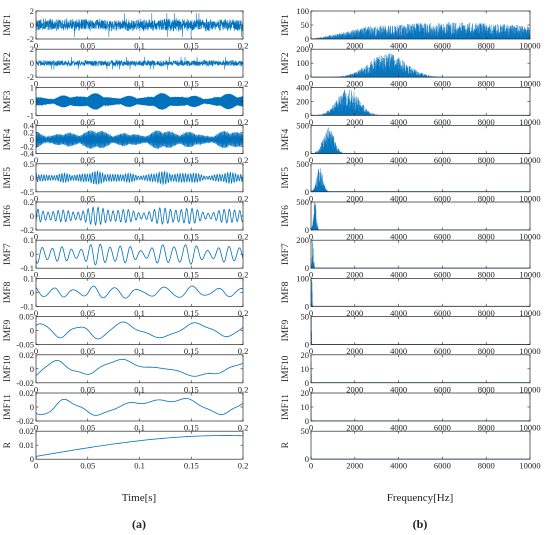  What do you see at coordinates (8, 25) in the screenshot?
I see `series-label-imf1: IMF1` at bounding box center [8, 25].